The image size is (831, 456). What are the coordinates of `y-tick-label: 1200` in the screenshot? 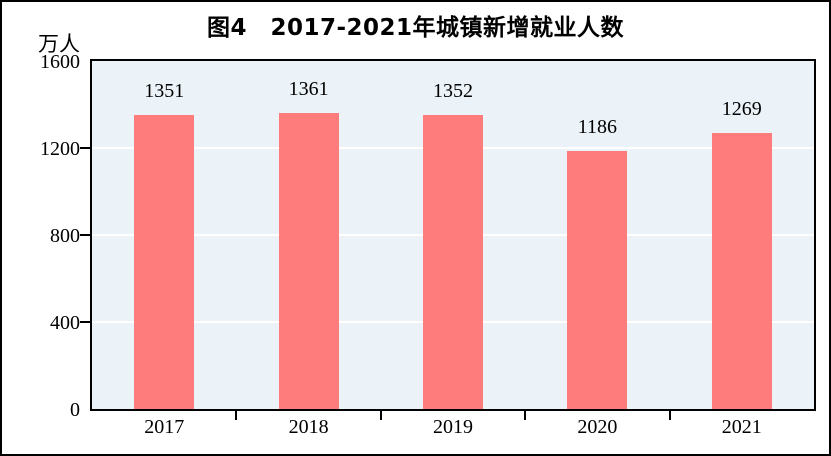 It's located at (60, 149).